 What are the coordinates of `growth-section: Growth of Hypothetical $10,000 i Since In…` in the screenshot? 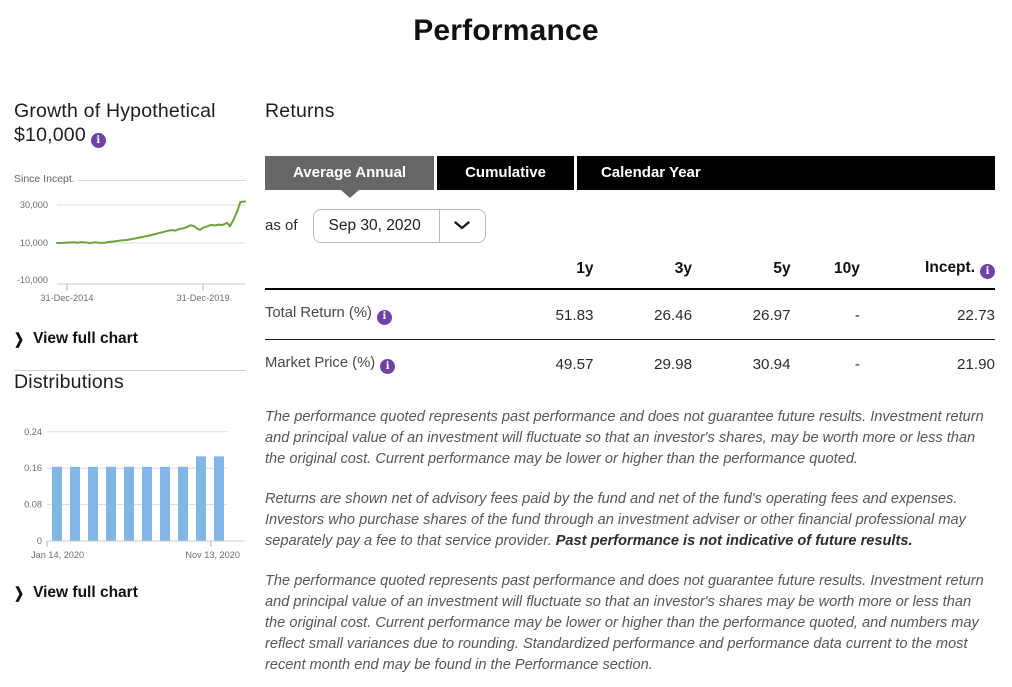 It's located at (130, 236).